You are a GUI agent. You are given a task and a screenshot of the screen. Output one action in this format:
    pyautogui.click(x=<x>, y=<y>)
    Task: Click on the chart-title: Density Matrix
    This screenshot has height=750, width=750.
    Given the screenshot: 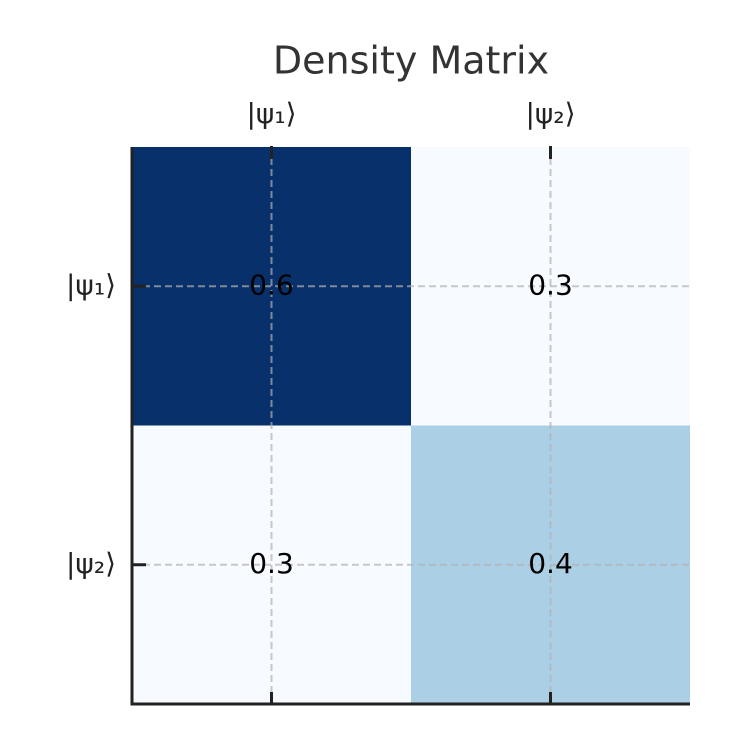 What is the action you would take?
    pyautogui.click(x=411, y=61)
    